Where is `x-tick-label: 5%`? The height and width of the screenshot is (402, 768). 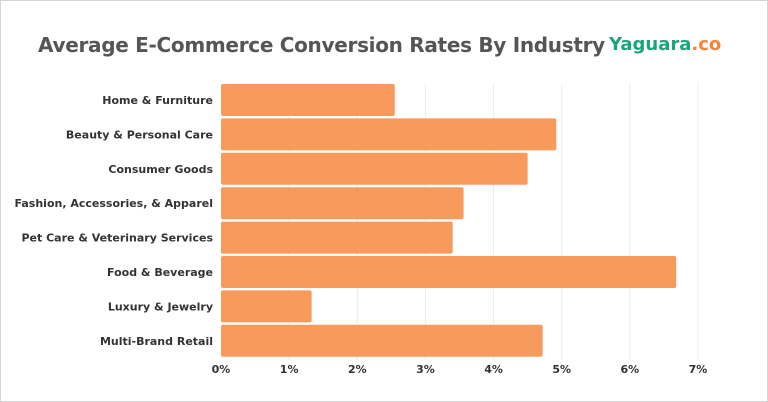 x-tick-label: 5% is located at coordinates (561, 369).